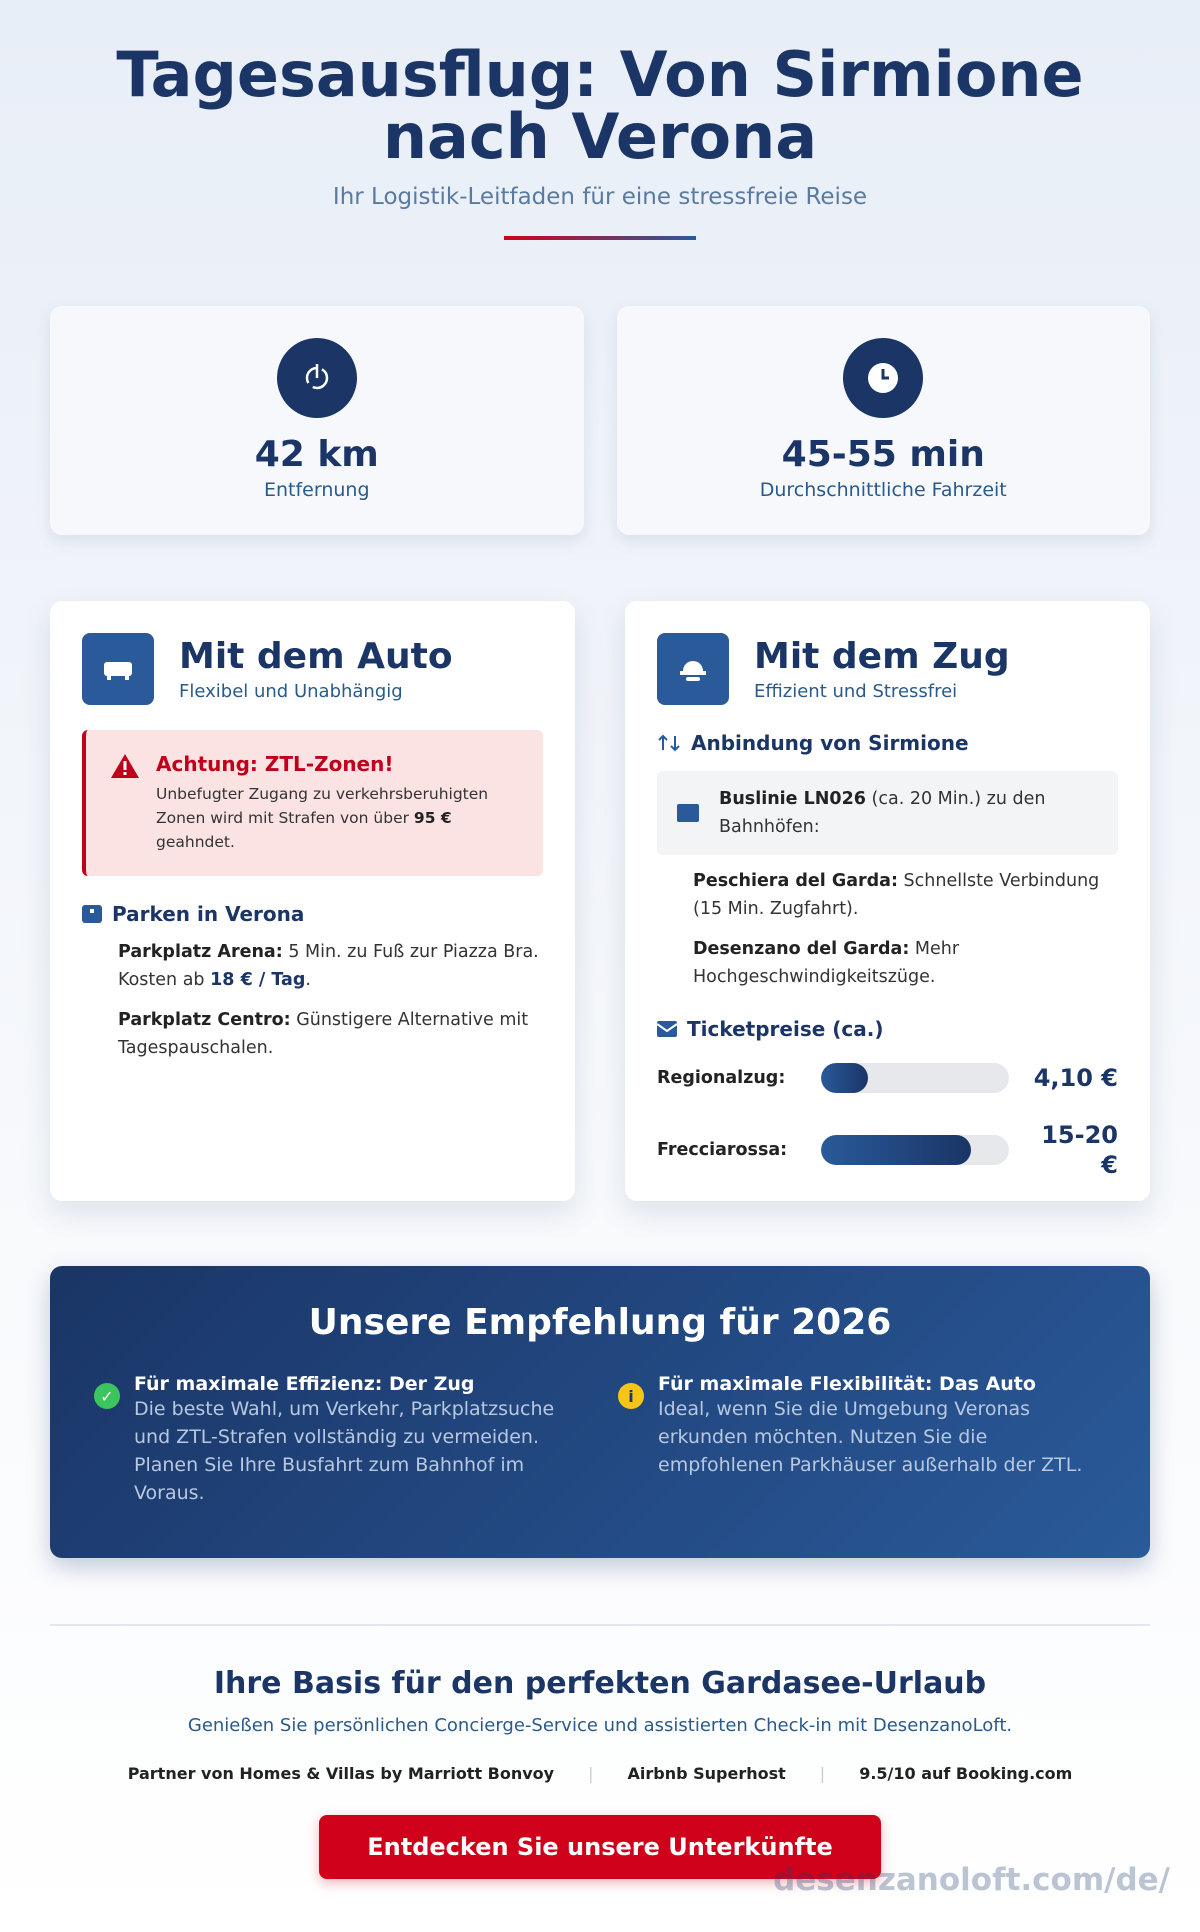 The image size is (1200, 1932). Describe the element at coordinates (721, 1078) in the screenshot. I see `ticket-name: Regionalzug:` at that location.